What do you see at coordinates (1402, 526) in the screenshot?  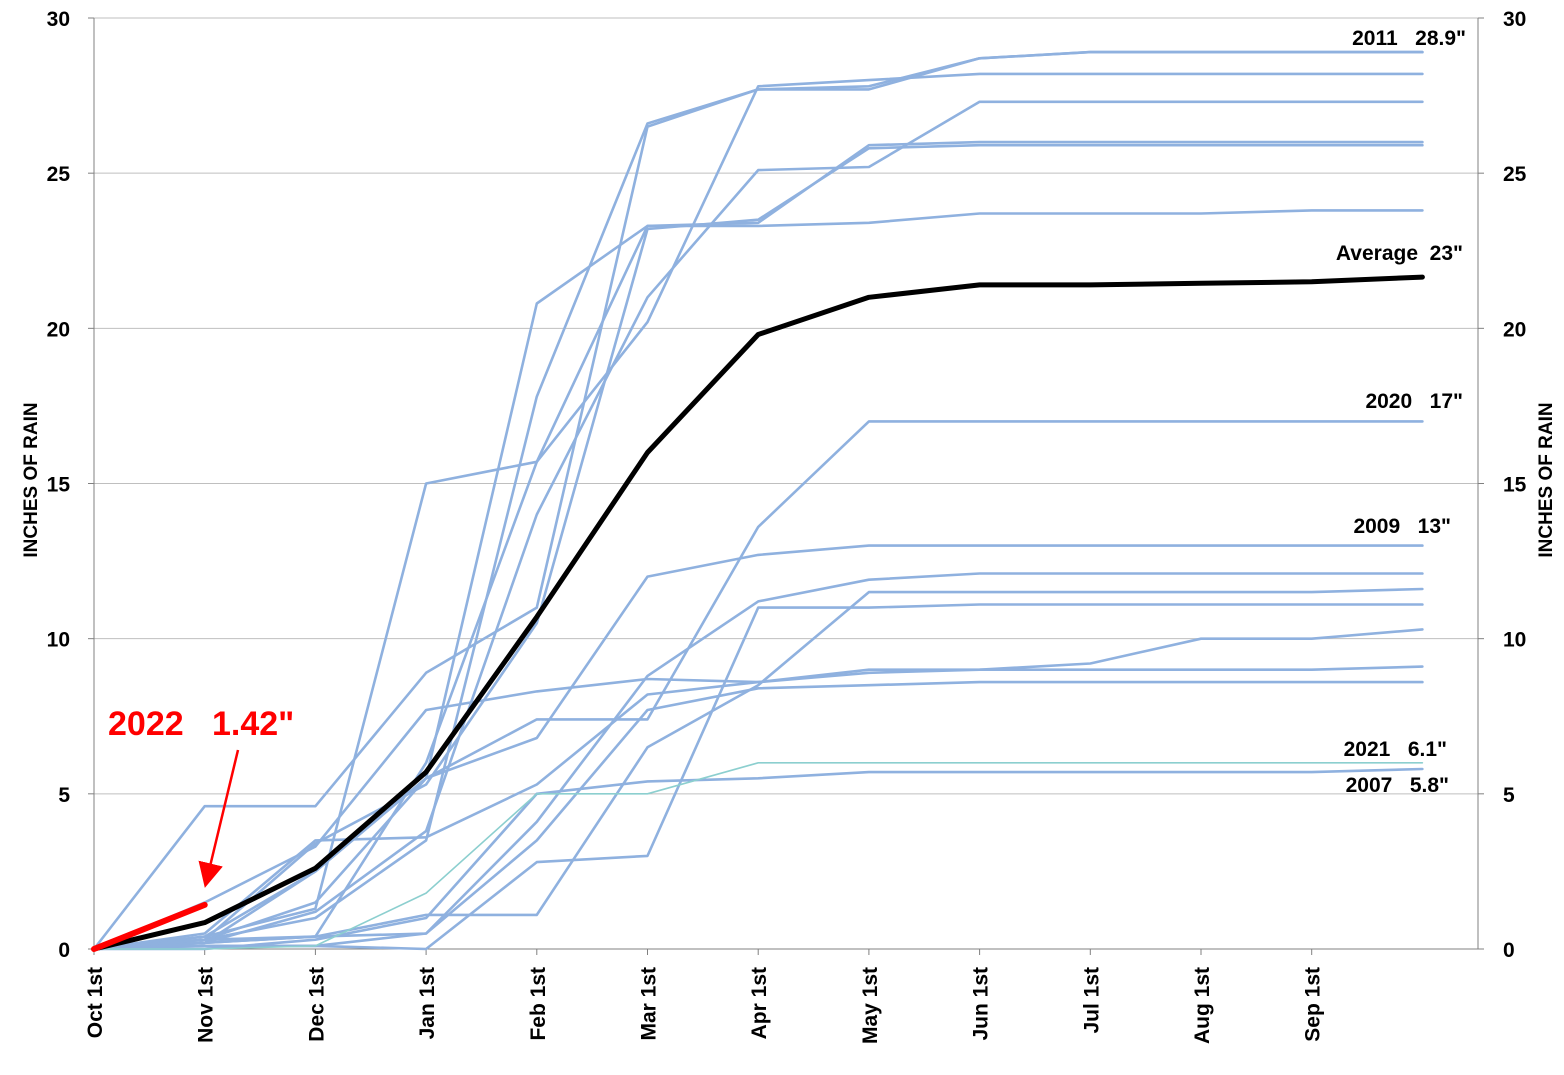 I see `label-2009: 2009 13"` at bounding box center [1402, 526].